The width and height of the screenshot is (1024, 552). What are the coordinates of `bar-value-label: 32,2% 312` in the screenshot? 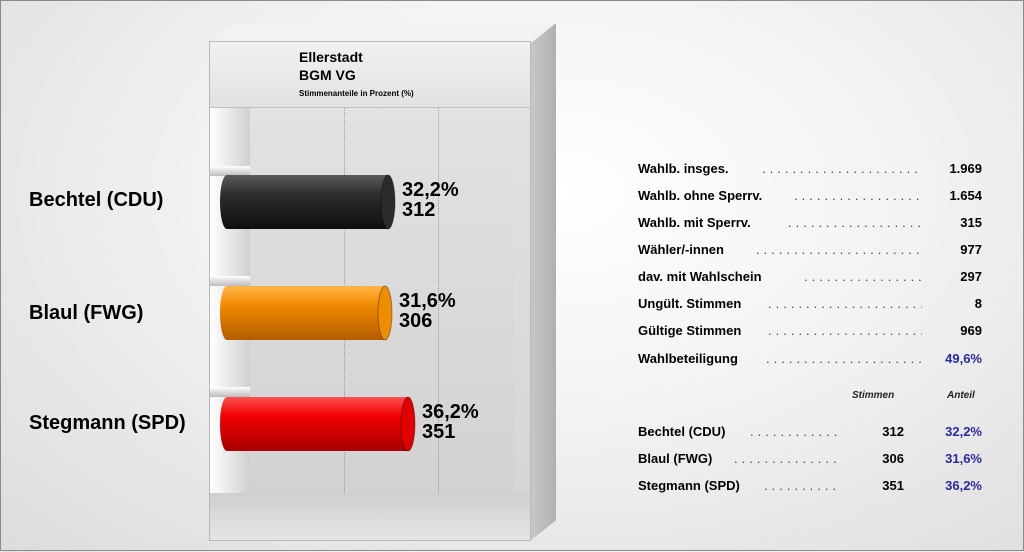 It's located at (430, 200).